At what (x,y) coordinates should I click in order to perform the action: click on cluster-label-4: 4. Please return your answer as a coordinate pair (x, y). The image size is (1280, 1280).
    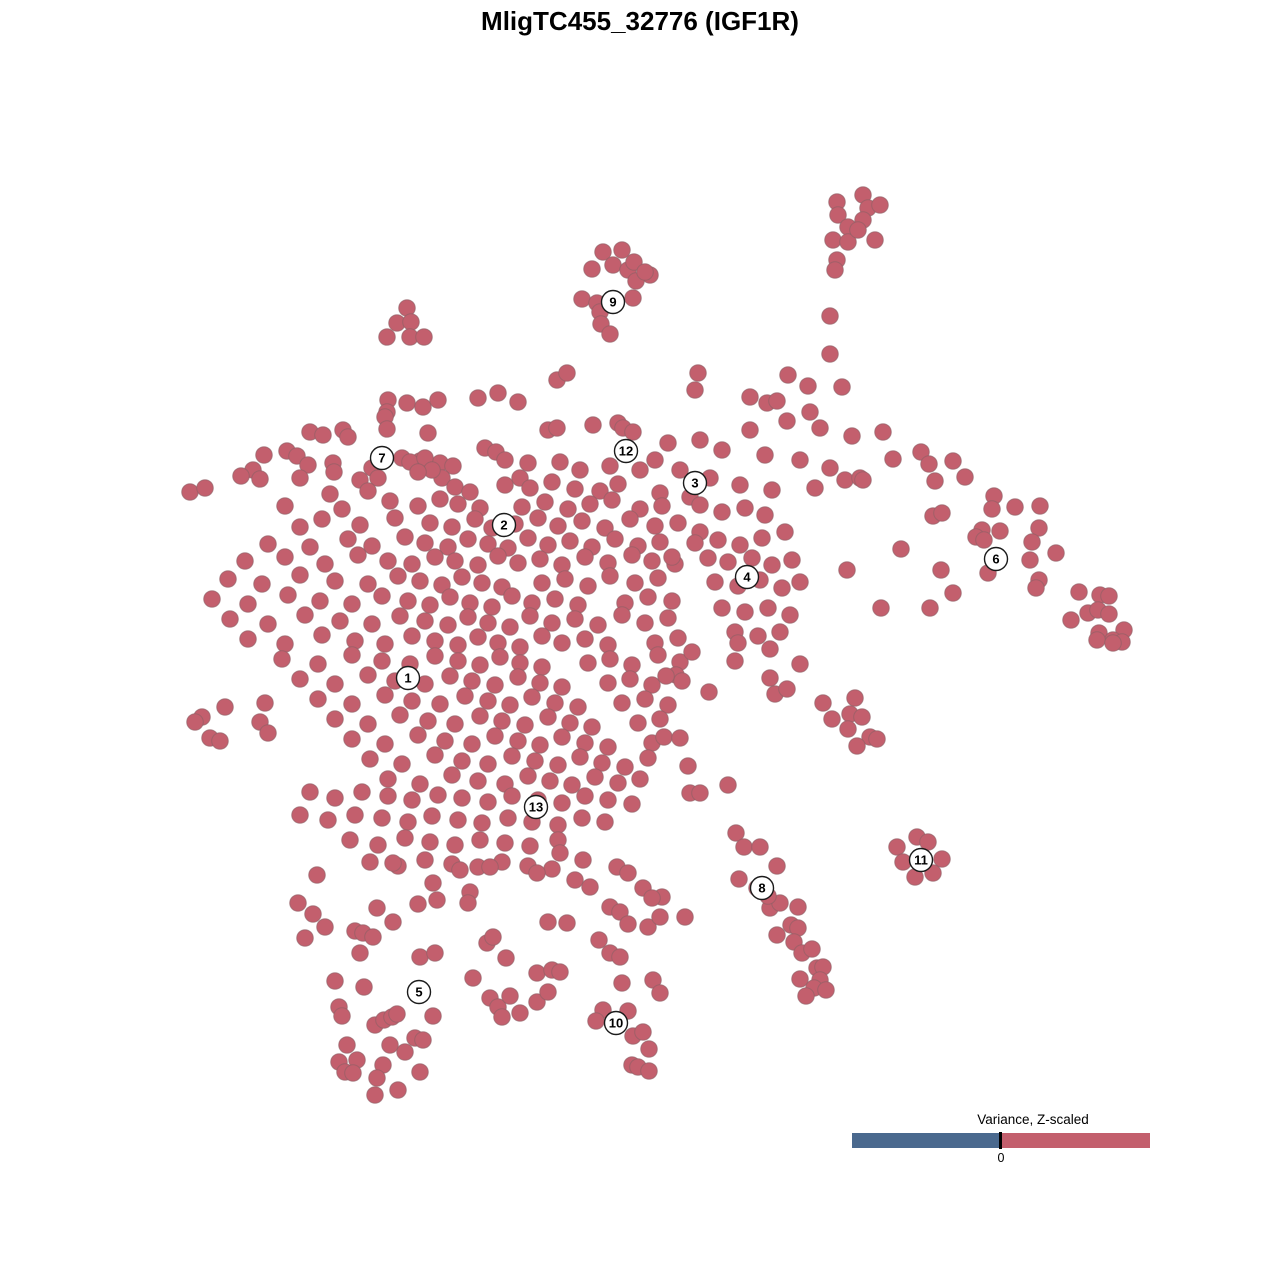
    Looking at the image, I should click on (747, 577).